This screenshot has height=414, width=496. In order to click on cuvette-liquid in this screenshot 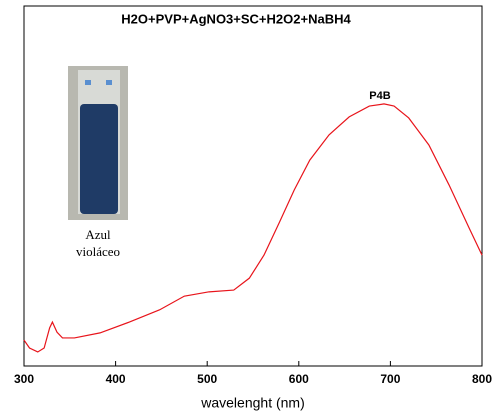, I will do `click(99, 159)`.